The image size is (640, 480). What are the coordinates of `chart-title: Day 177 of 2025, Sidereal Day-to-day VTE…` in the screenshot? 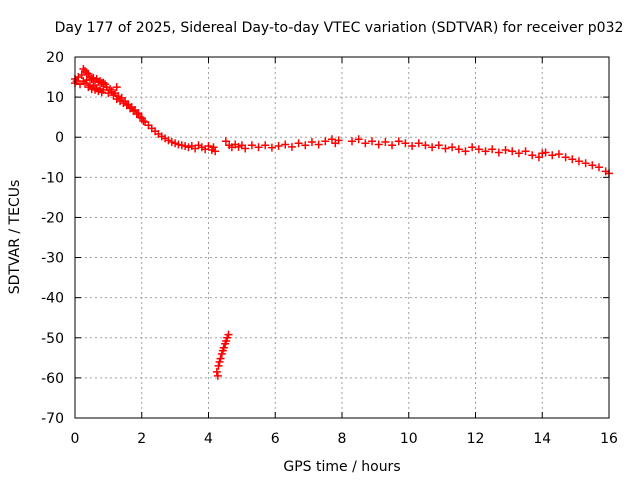 It's located at (339, 28).